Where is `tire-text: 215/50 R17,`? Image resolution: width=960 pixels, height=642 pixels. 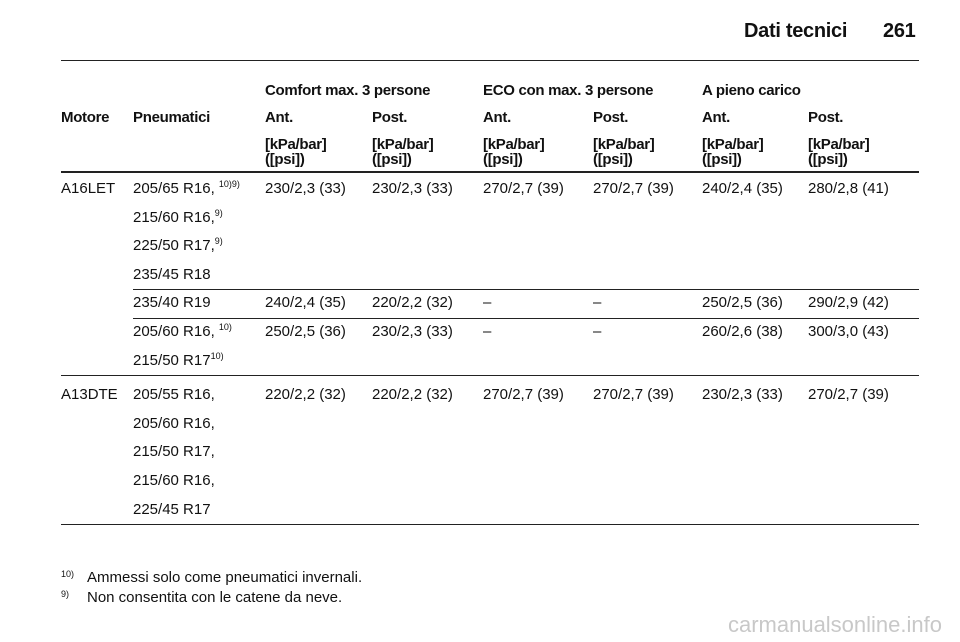
tire-text: 215/50 R17, is located at coordinates (174, 452).